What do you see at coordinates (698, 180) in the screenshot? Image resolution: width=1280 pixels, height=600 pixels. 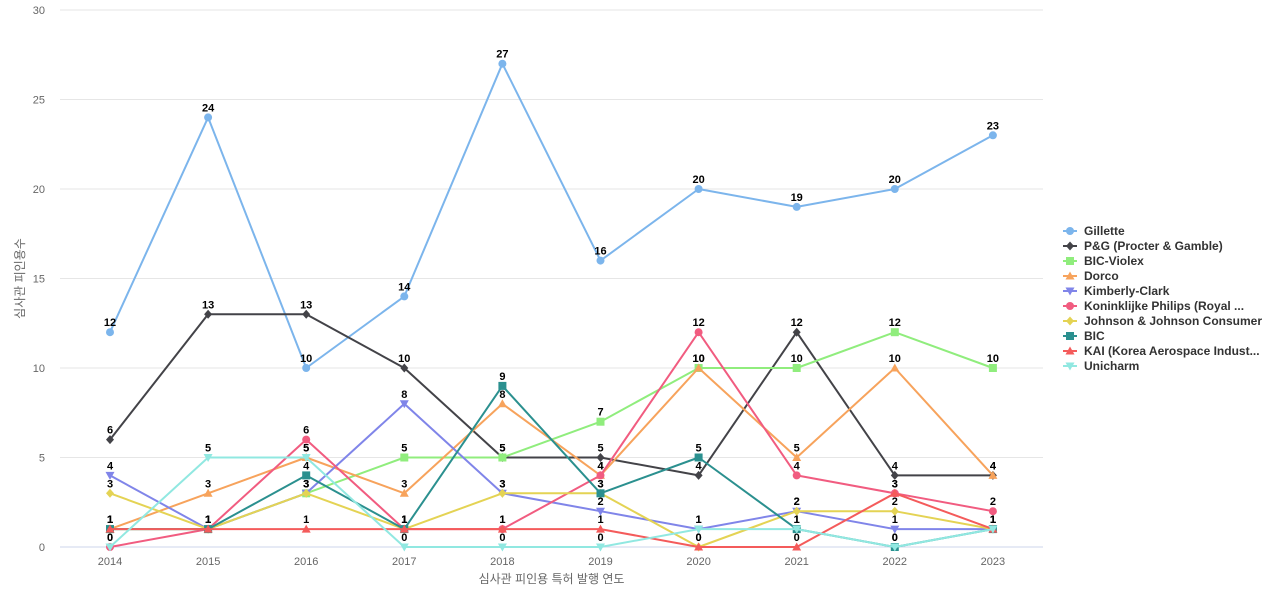 I see `data-label: 20` at bounding box center [698, 180].